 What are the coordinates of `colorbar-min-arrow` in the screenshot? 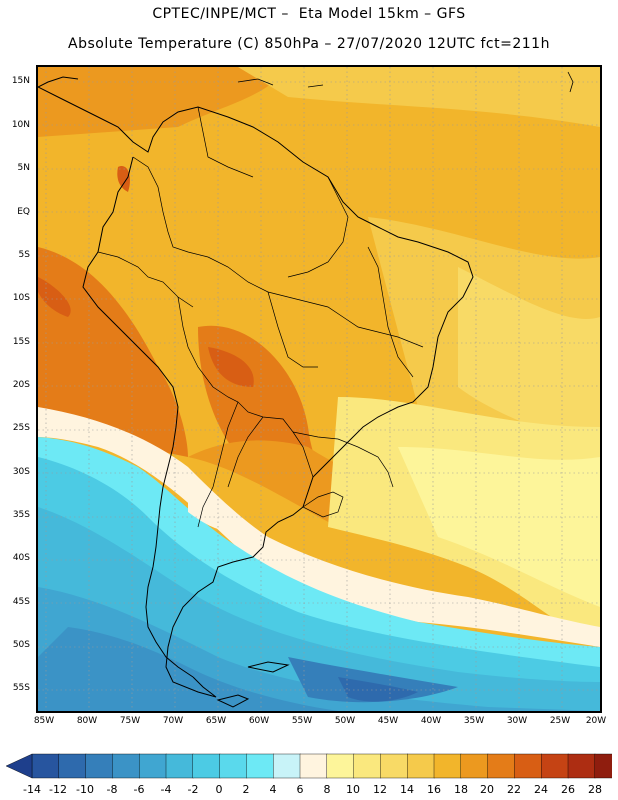 It's located at (19, 766).